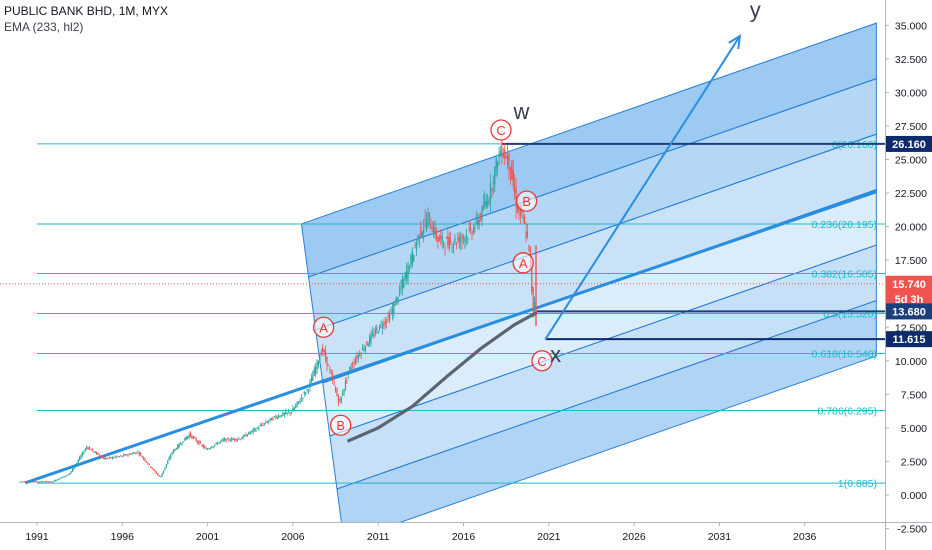 The height and width of the screenshot is (550, 932). Describe the element at coordinates (911, 194) in the screenshot. I see `y-tick-label: 22.500` at that location.